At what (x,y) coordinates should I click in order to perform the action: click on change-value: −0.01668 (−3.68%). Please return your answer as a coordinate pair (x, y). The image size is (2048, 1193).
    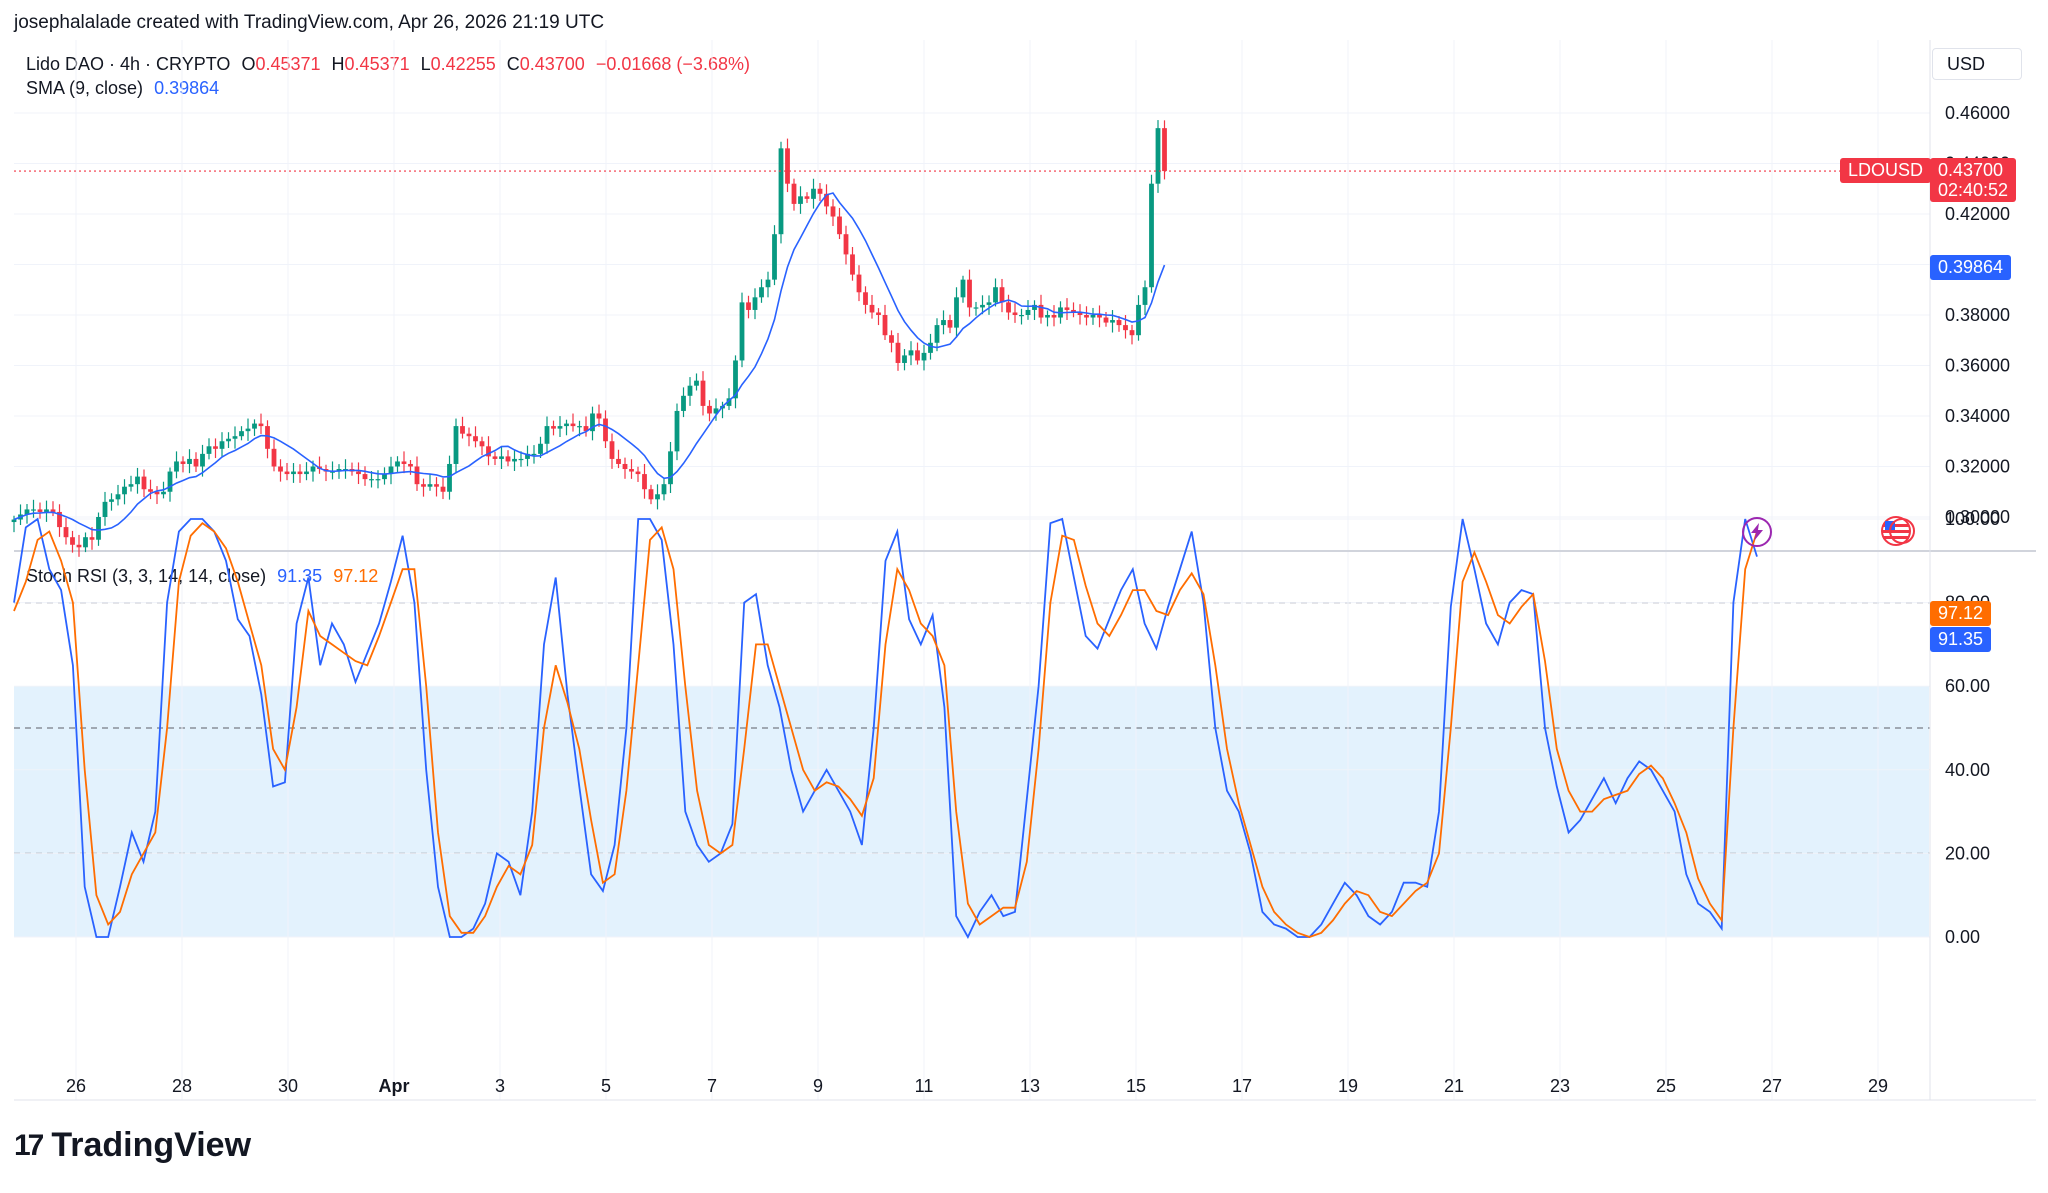
    Looking at the image, I should click on (672, 64).